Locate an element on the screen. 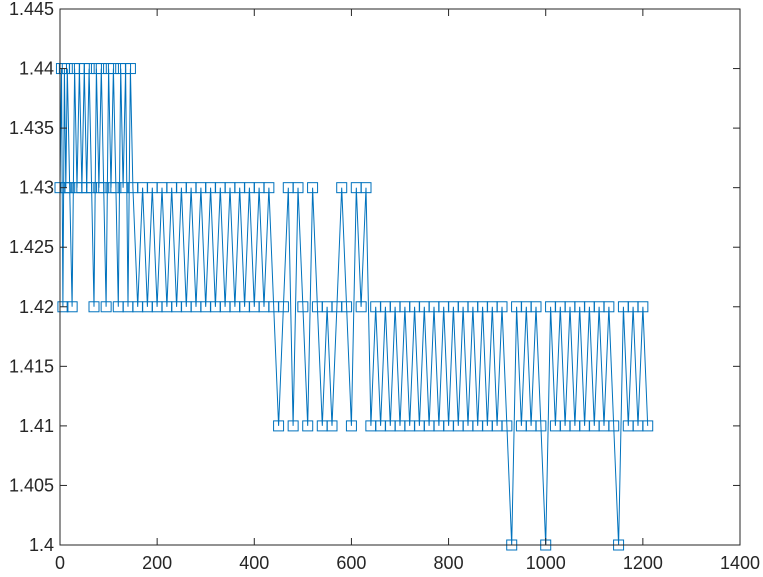  y-tick-label: 1.415 is located at coordinates (31, 366).